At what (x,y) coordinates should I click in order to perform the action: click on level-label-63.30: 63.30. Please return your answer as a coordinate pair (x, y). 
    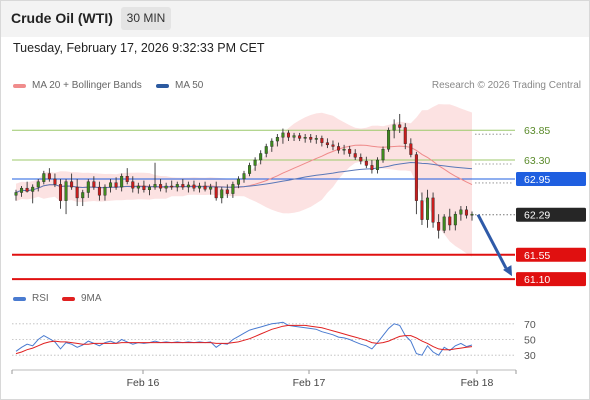
    Looking at the image, I should click on (537, 161).